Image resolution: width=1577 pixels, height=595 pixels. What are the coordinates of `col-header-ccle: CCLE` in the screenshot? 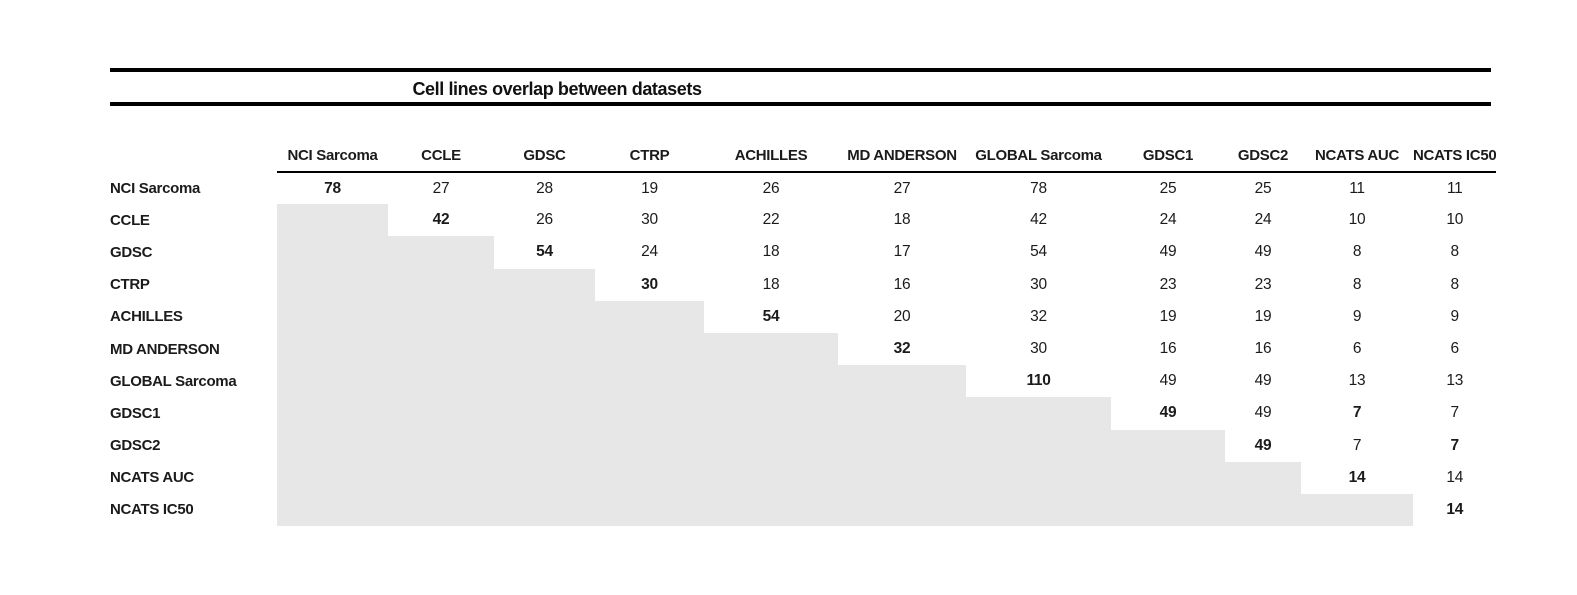 It's located at (441, 156).